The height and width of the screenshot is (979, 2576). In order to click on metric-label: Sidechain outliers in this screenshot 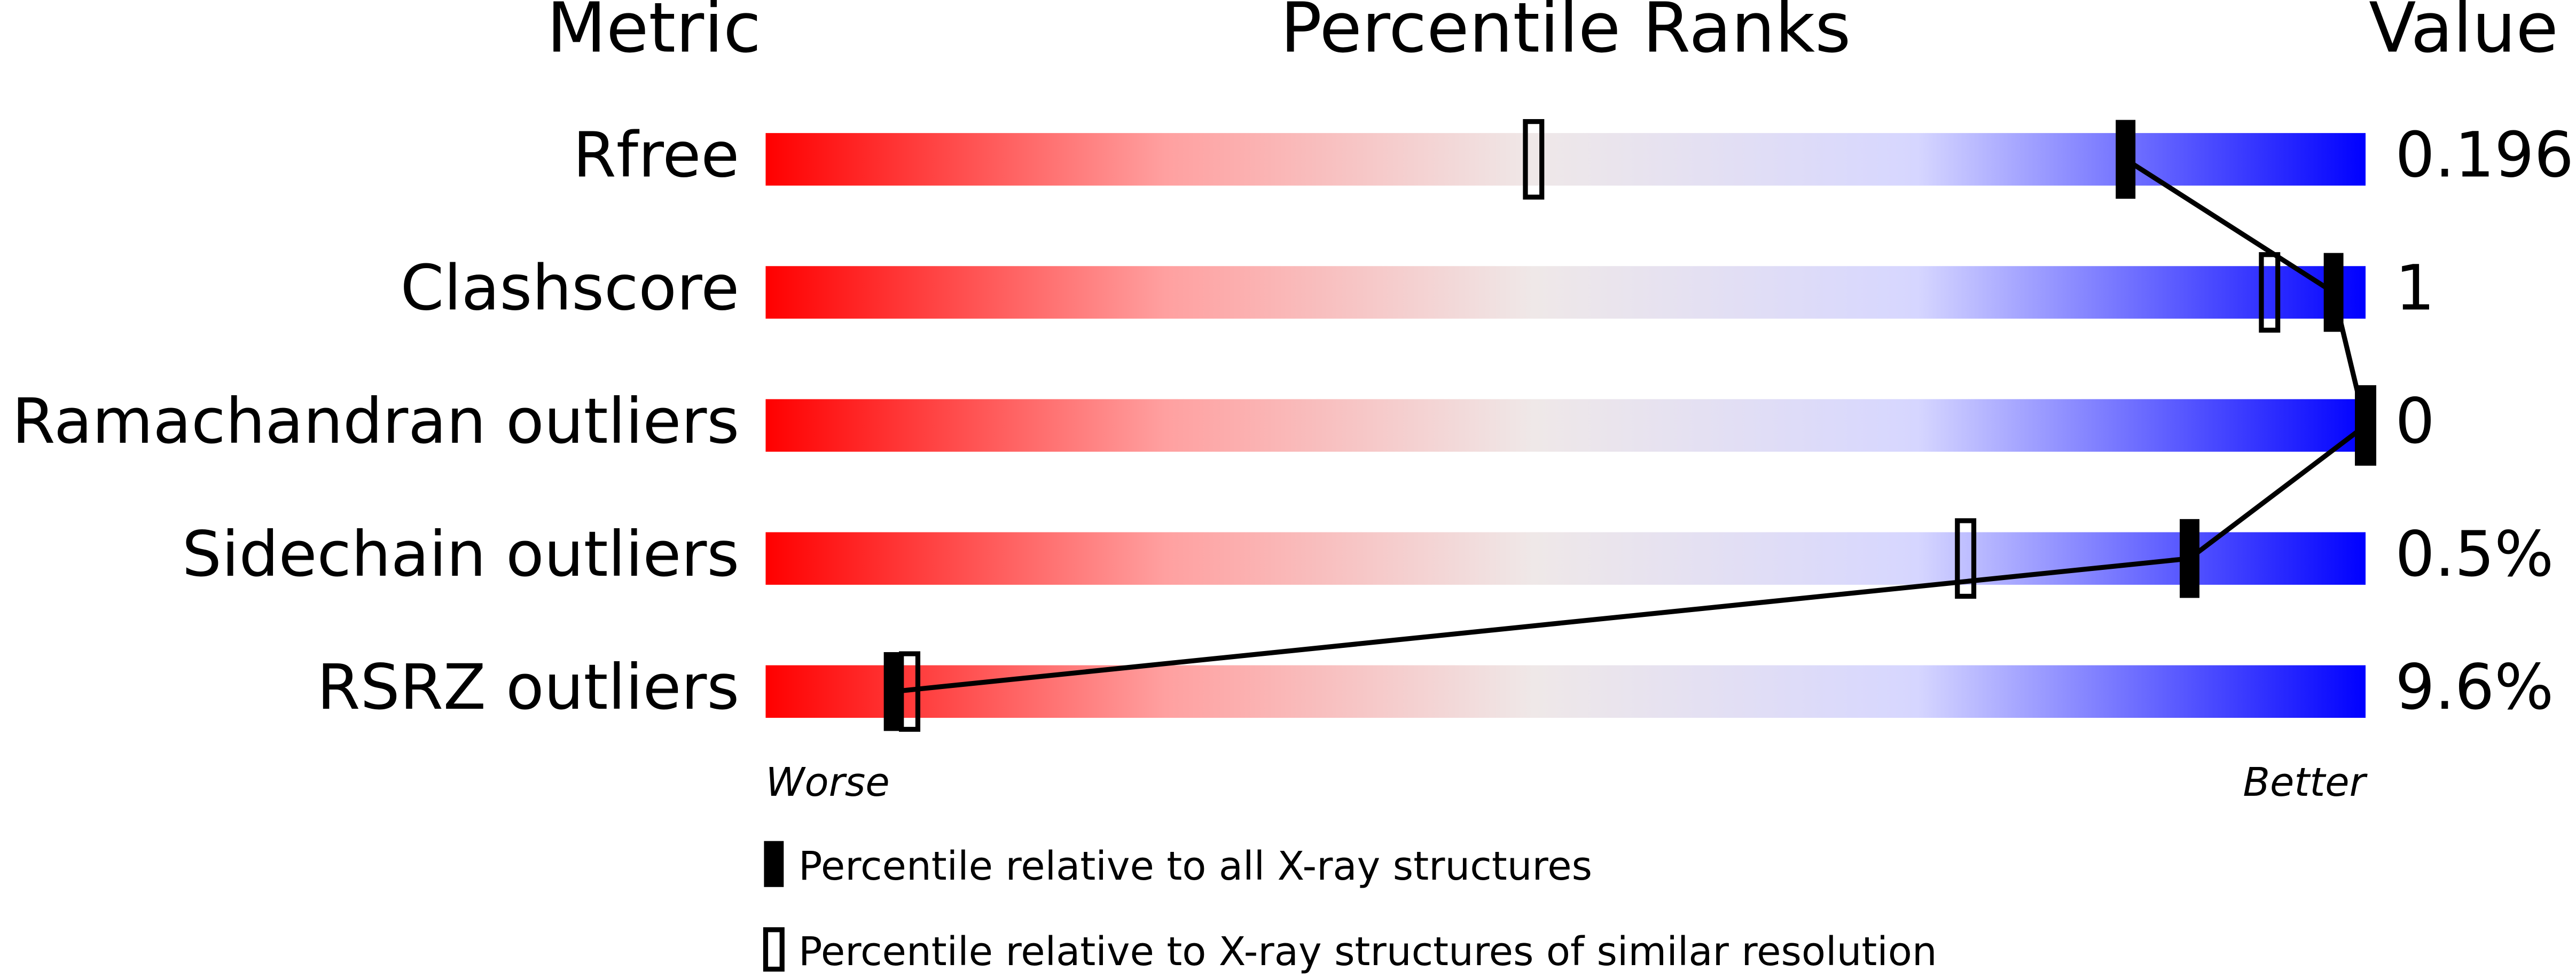, I will do `click(460, 554)`.